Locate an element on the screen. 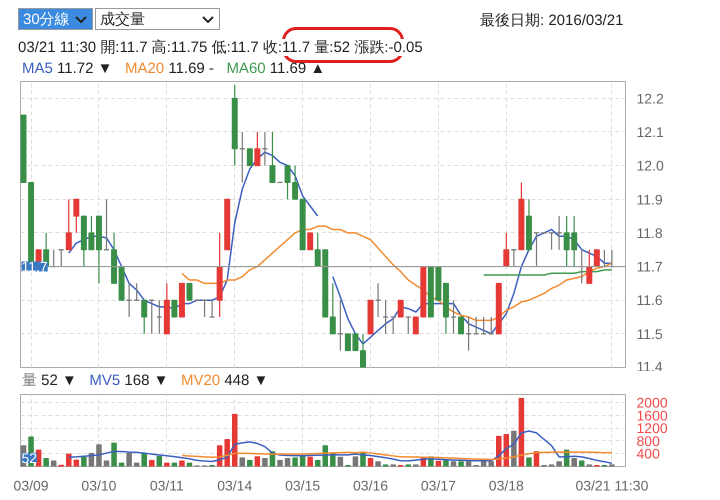  y-tick-label: 11.9 is located at coordinates (649, 199).